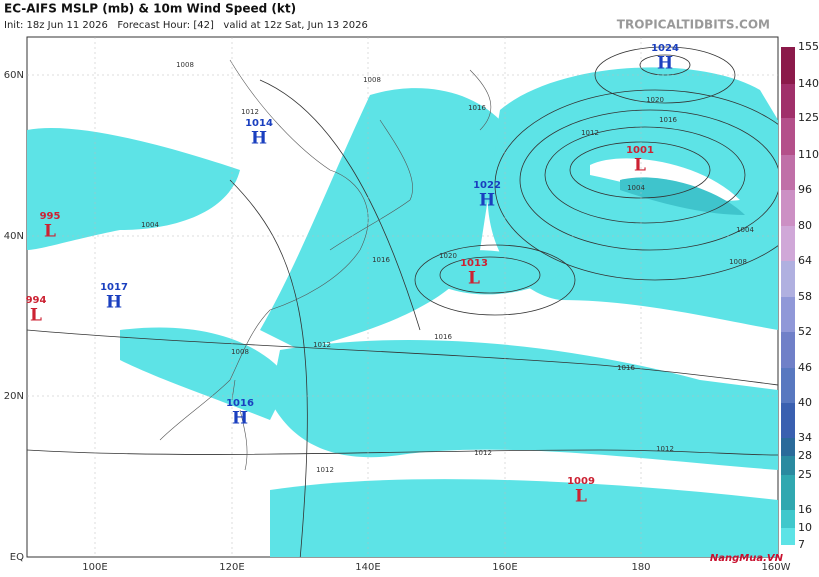 This screenshot has height=577, width=819. What do you see at coordinates (14, 396) in the screenshot?
I see `lat-label: 20N` at bounding box center [14, 396].